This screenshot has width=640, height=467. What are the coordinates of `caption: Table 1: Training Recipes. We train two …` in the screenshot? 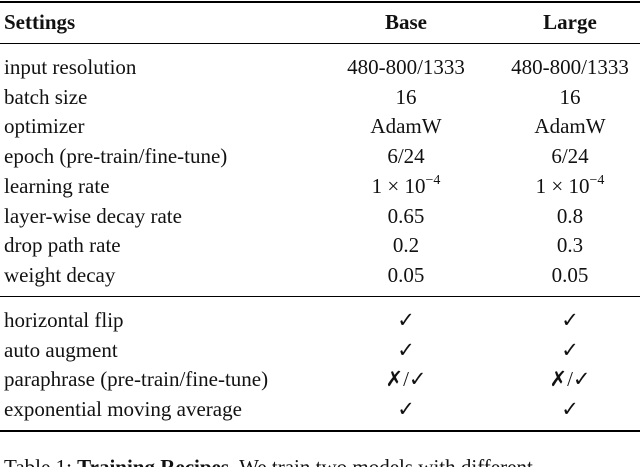 It's located at (268, 461).